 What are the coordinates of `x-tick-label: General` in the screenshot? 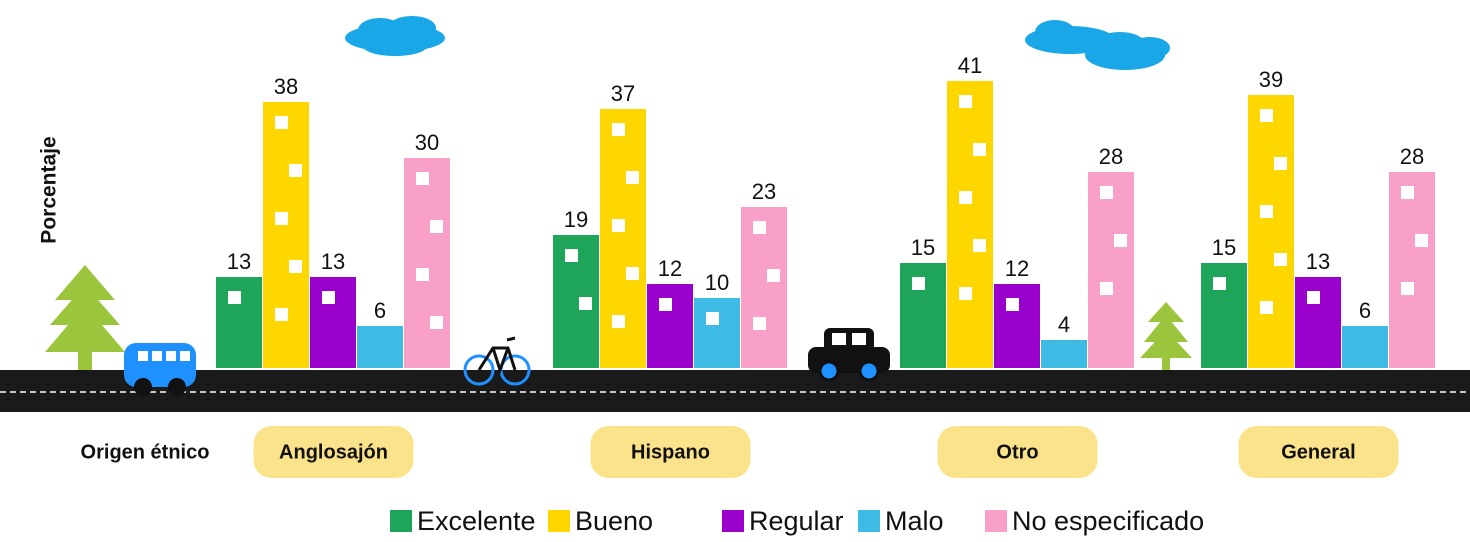 It's located at (1318, 452).